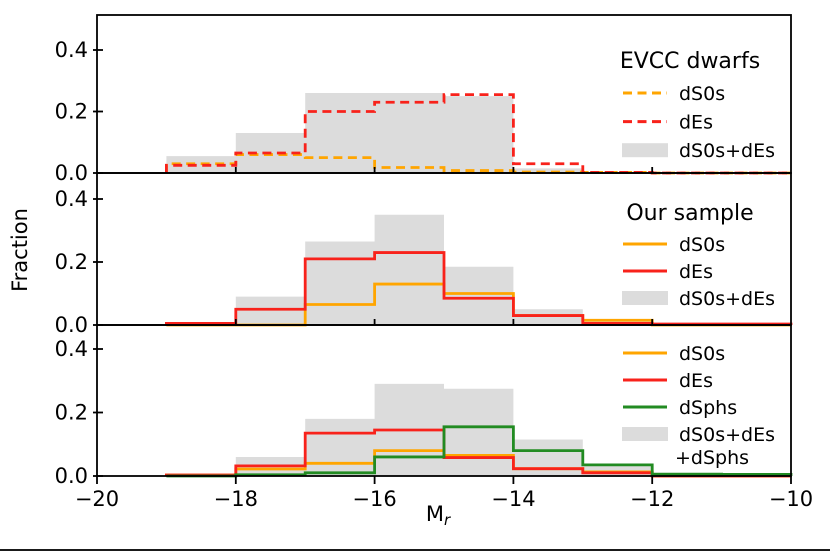 The height and width of the screenshot is (553, 830). What do you see at coordinates (513, 499) in the screenshot?
I see `x-tick-label: −14` at bounding box center [513, 499].